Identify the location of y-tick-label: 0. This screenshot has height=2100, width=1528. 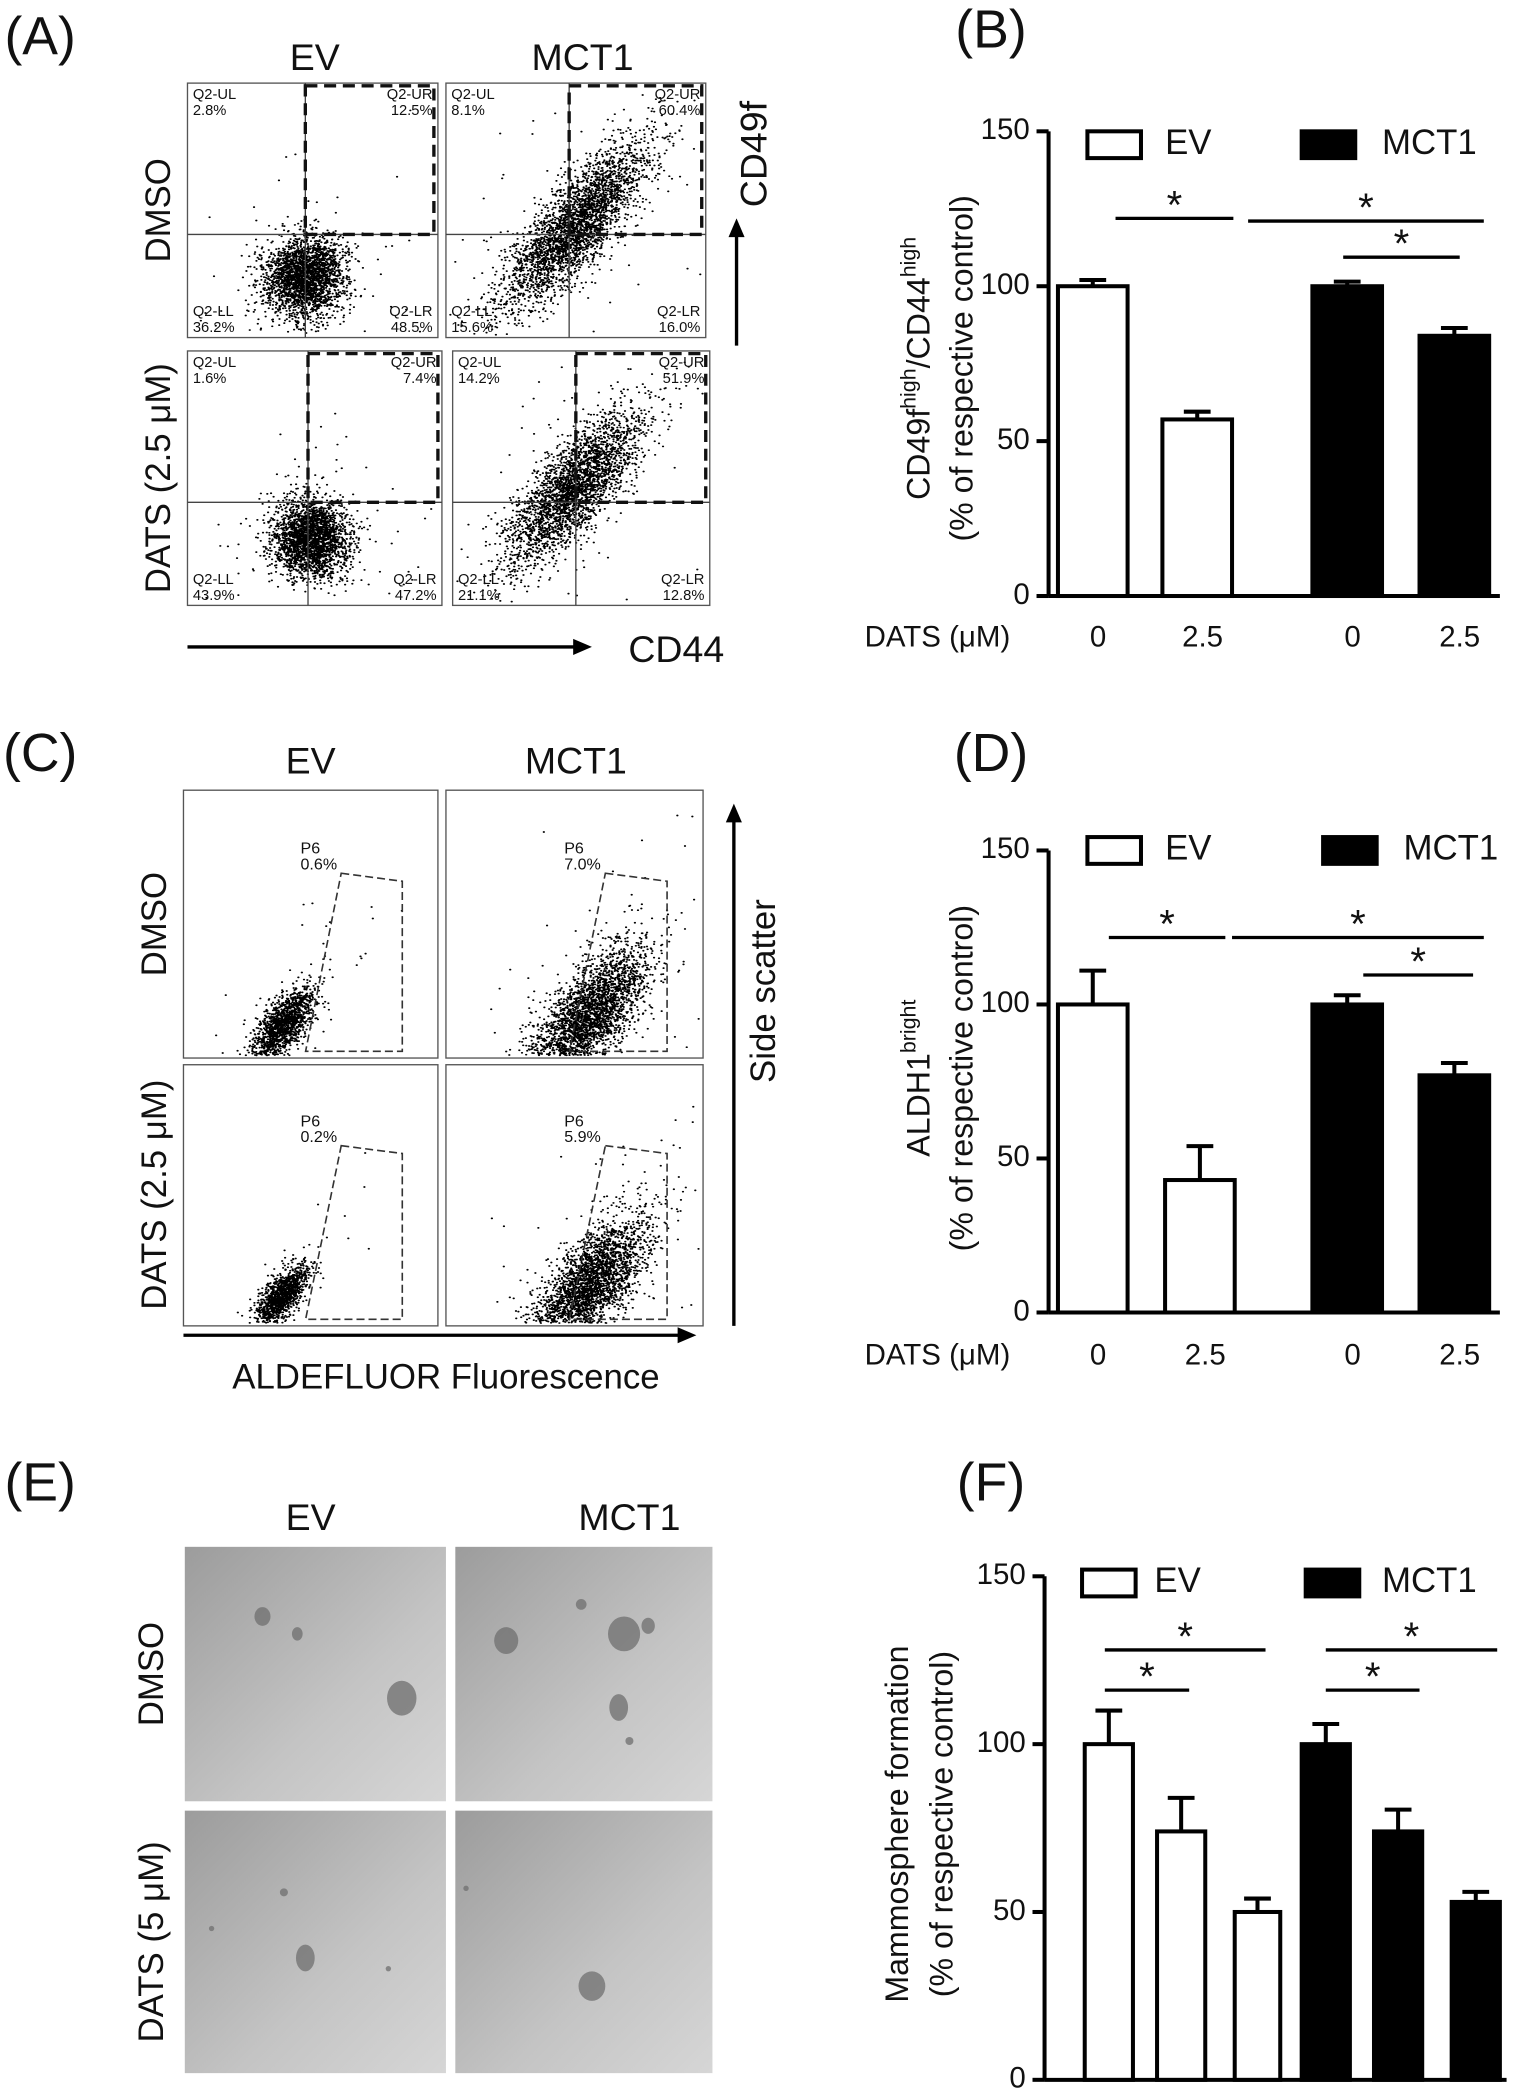
(1021, 1310).